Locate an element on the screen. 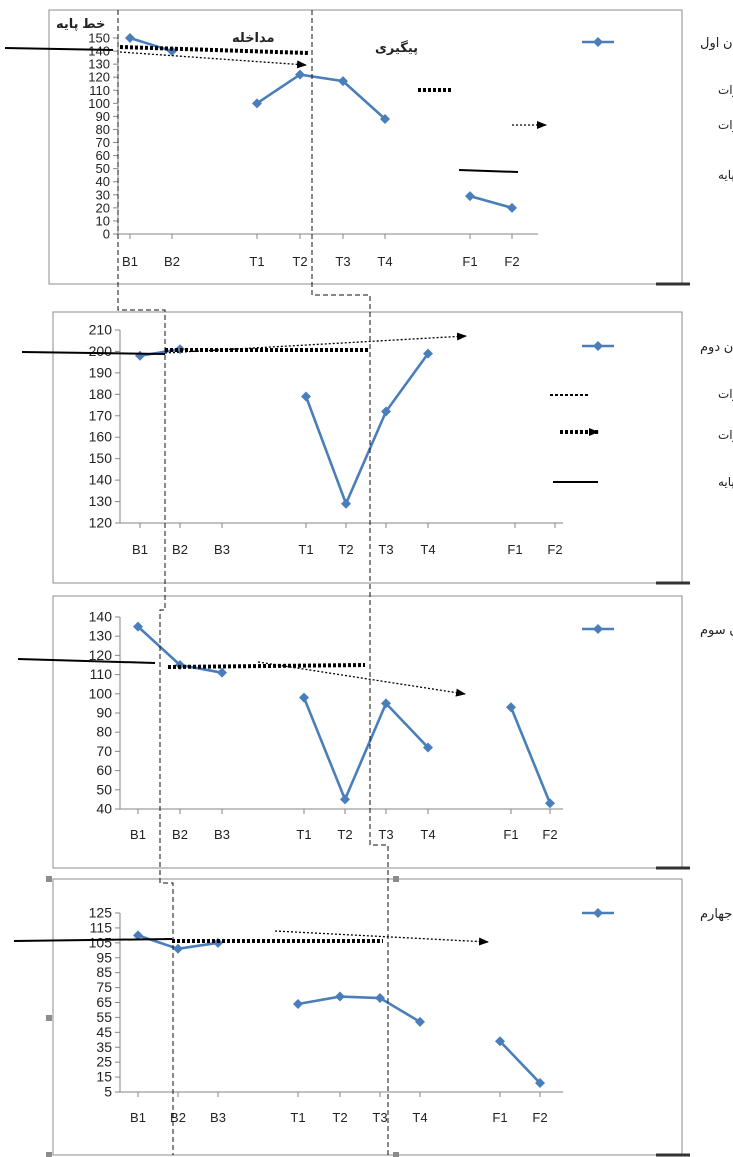 The image size is (733, 1157). phase-label-followup: پیگیری is located at coordinates (396, 47).